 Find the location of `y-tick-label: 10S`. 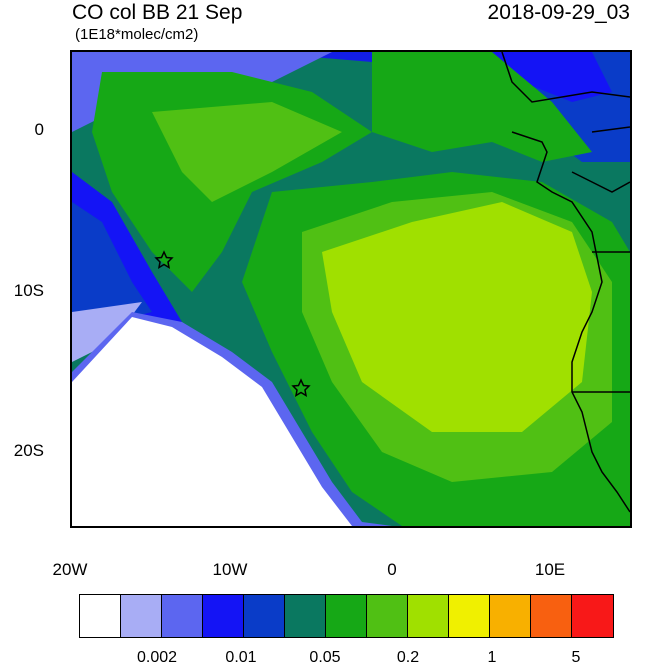

y-tick-label: 10S is located at coordinates (28, 290).